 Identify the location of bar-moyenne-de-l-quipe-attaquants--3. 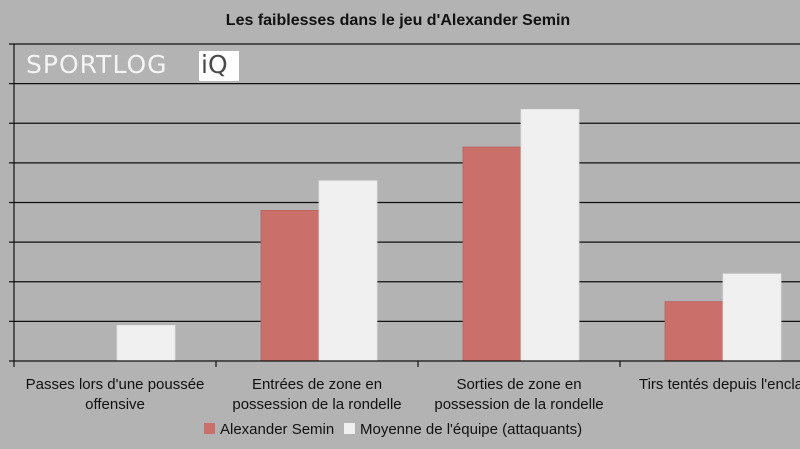
(752, 317).